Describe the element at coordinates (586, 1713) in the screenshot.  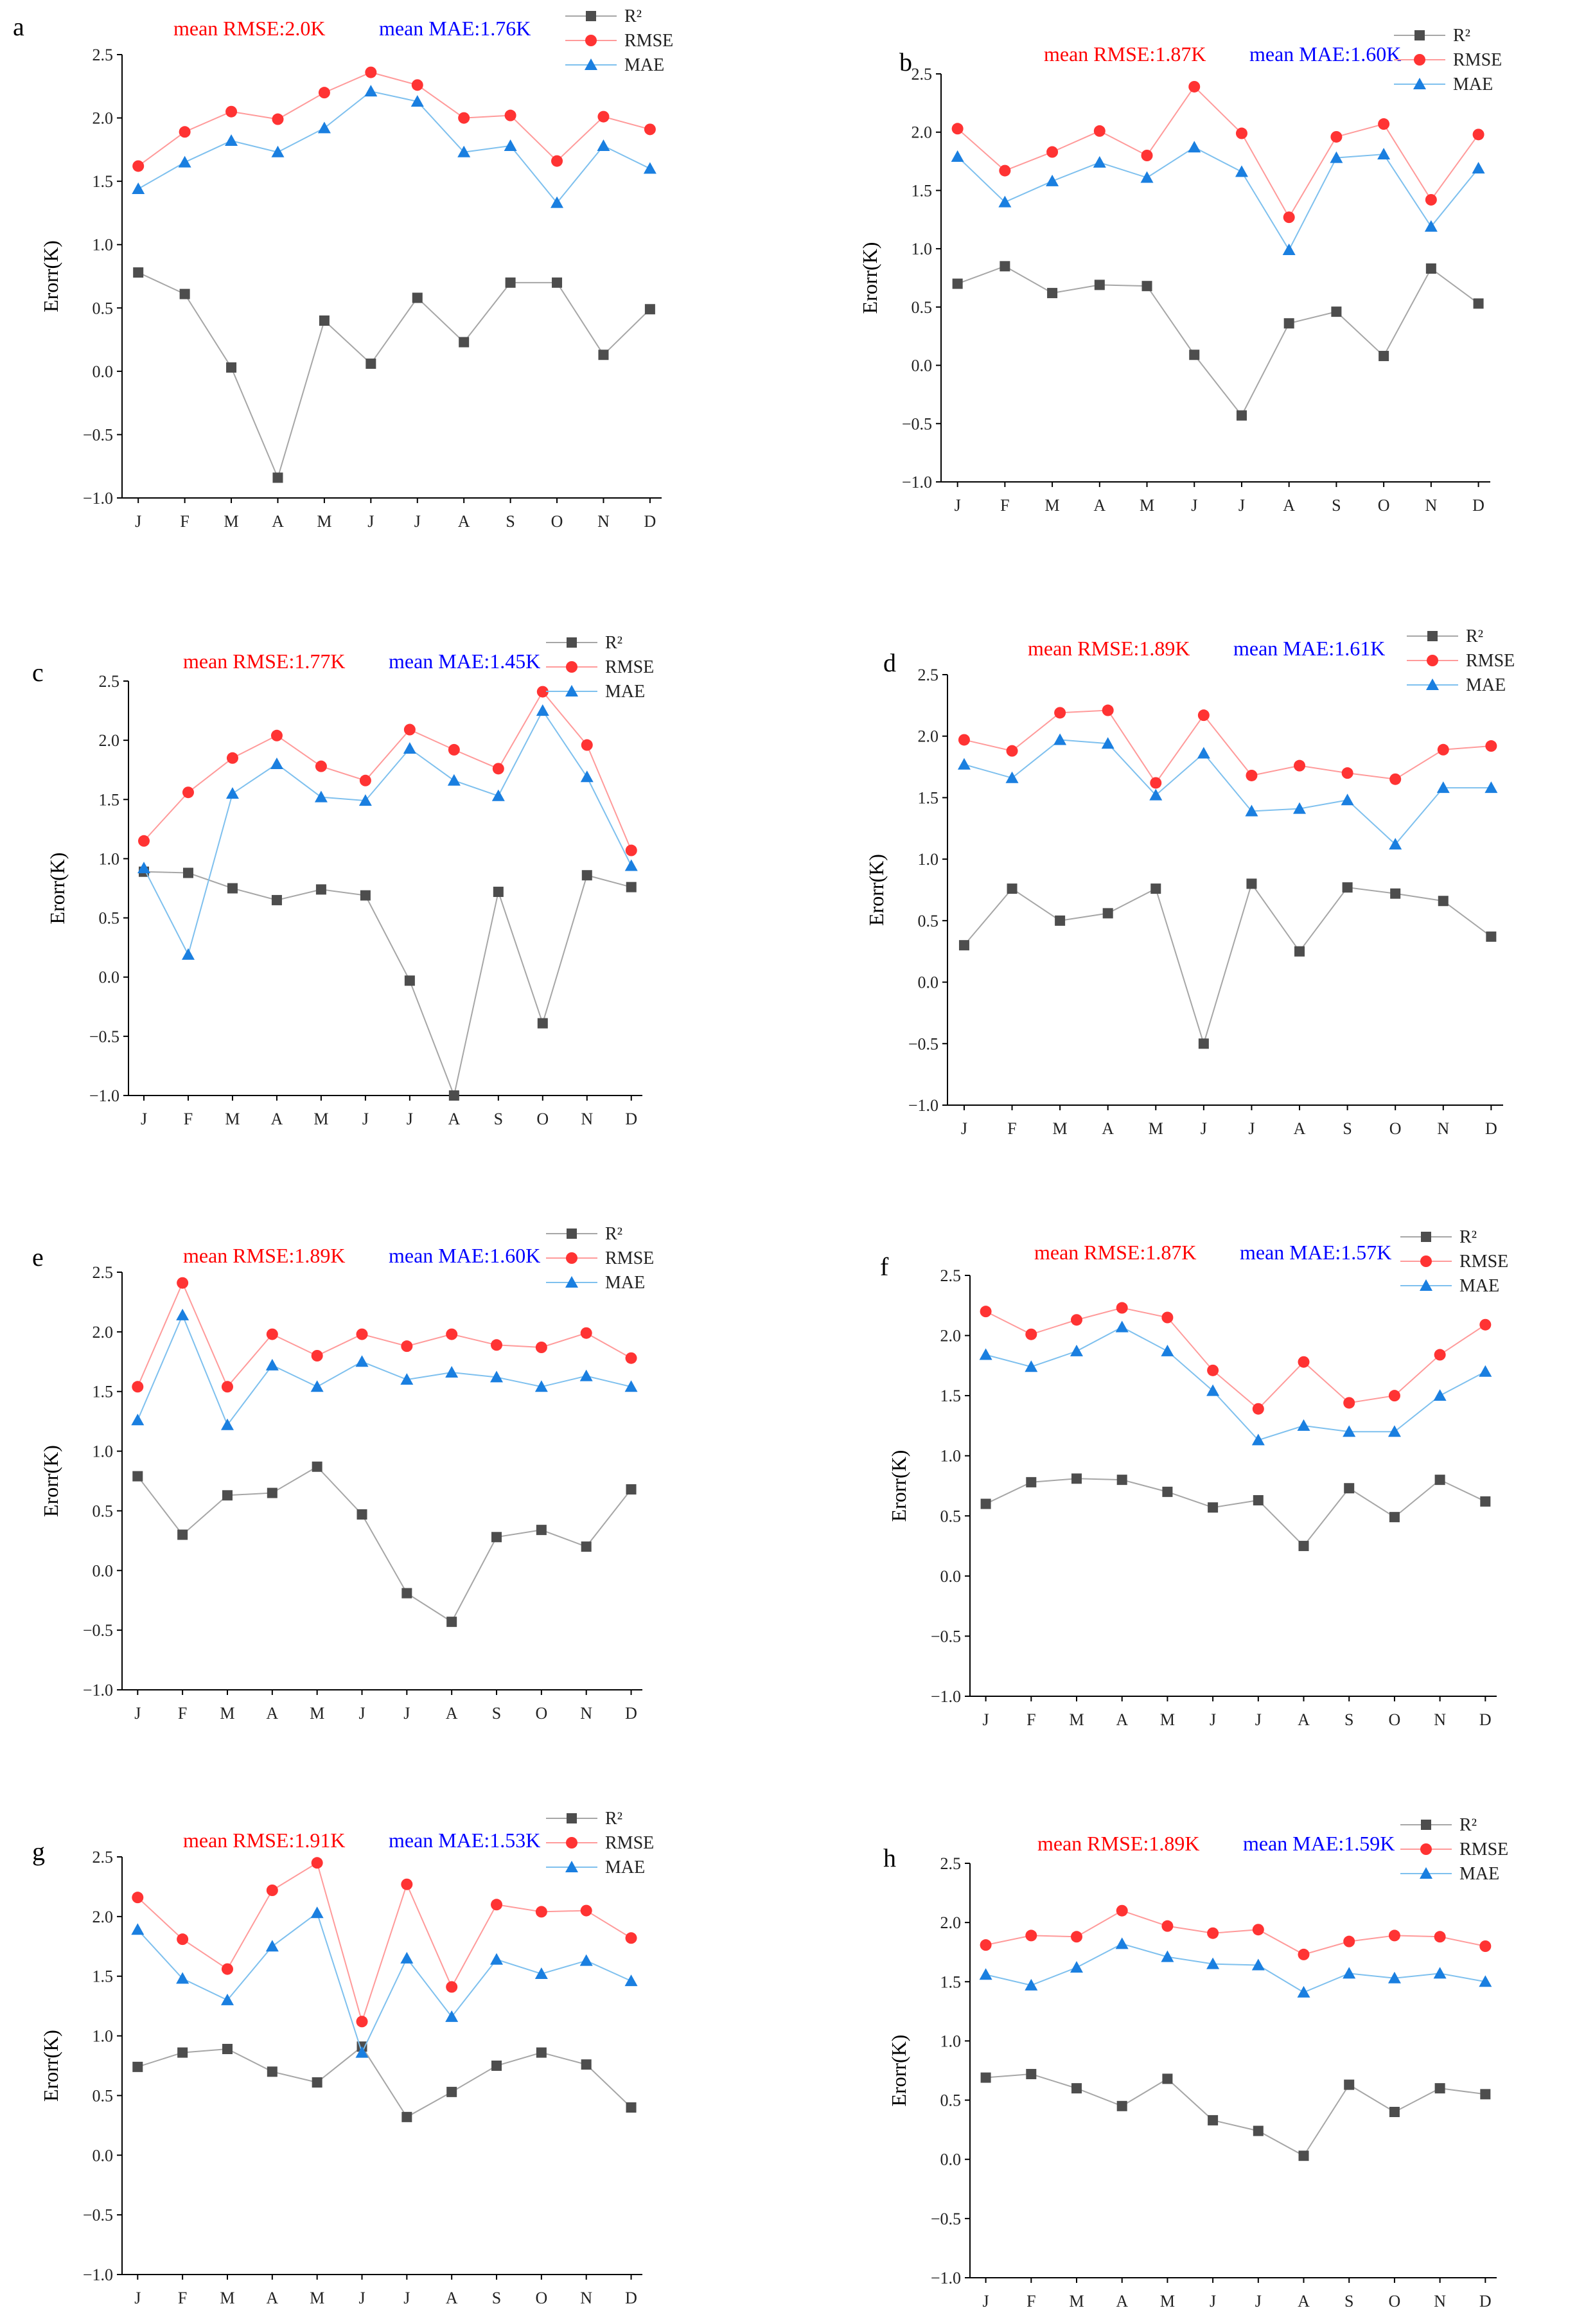
I see `x-tick-label: N` at that location.